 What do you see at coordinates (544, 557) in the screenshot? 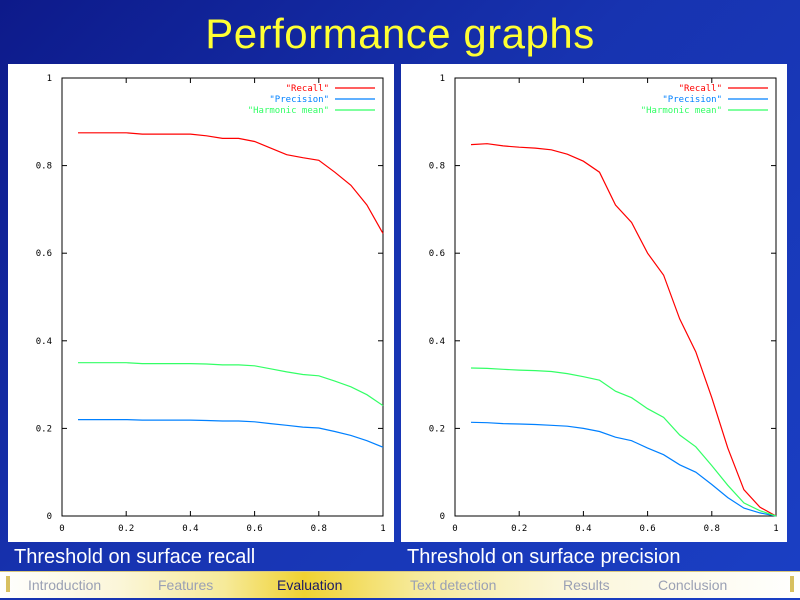
I see `caption-surface-precision: Threshold on surface precision` at bounding box center [544, 557].